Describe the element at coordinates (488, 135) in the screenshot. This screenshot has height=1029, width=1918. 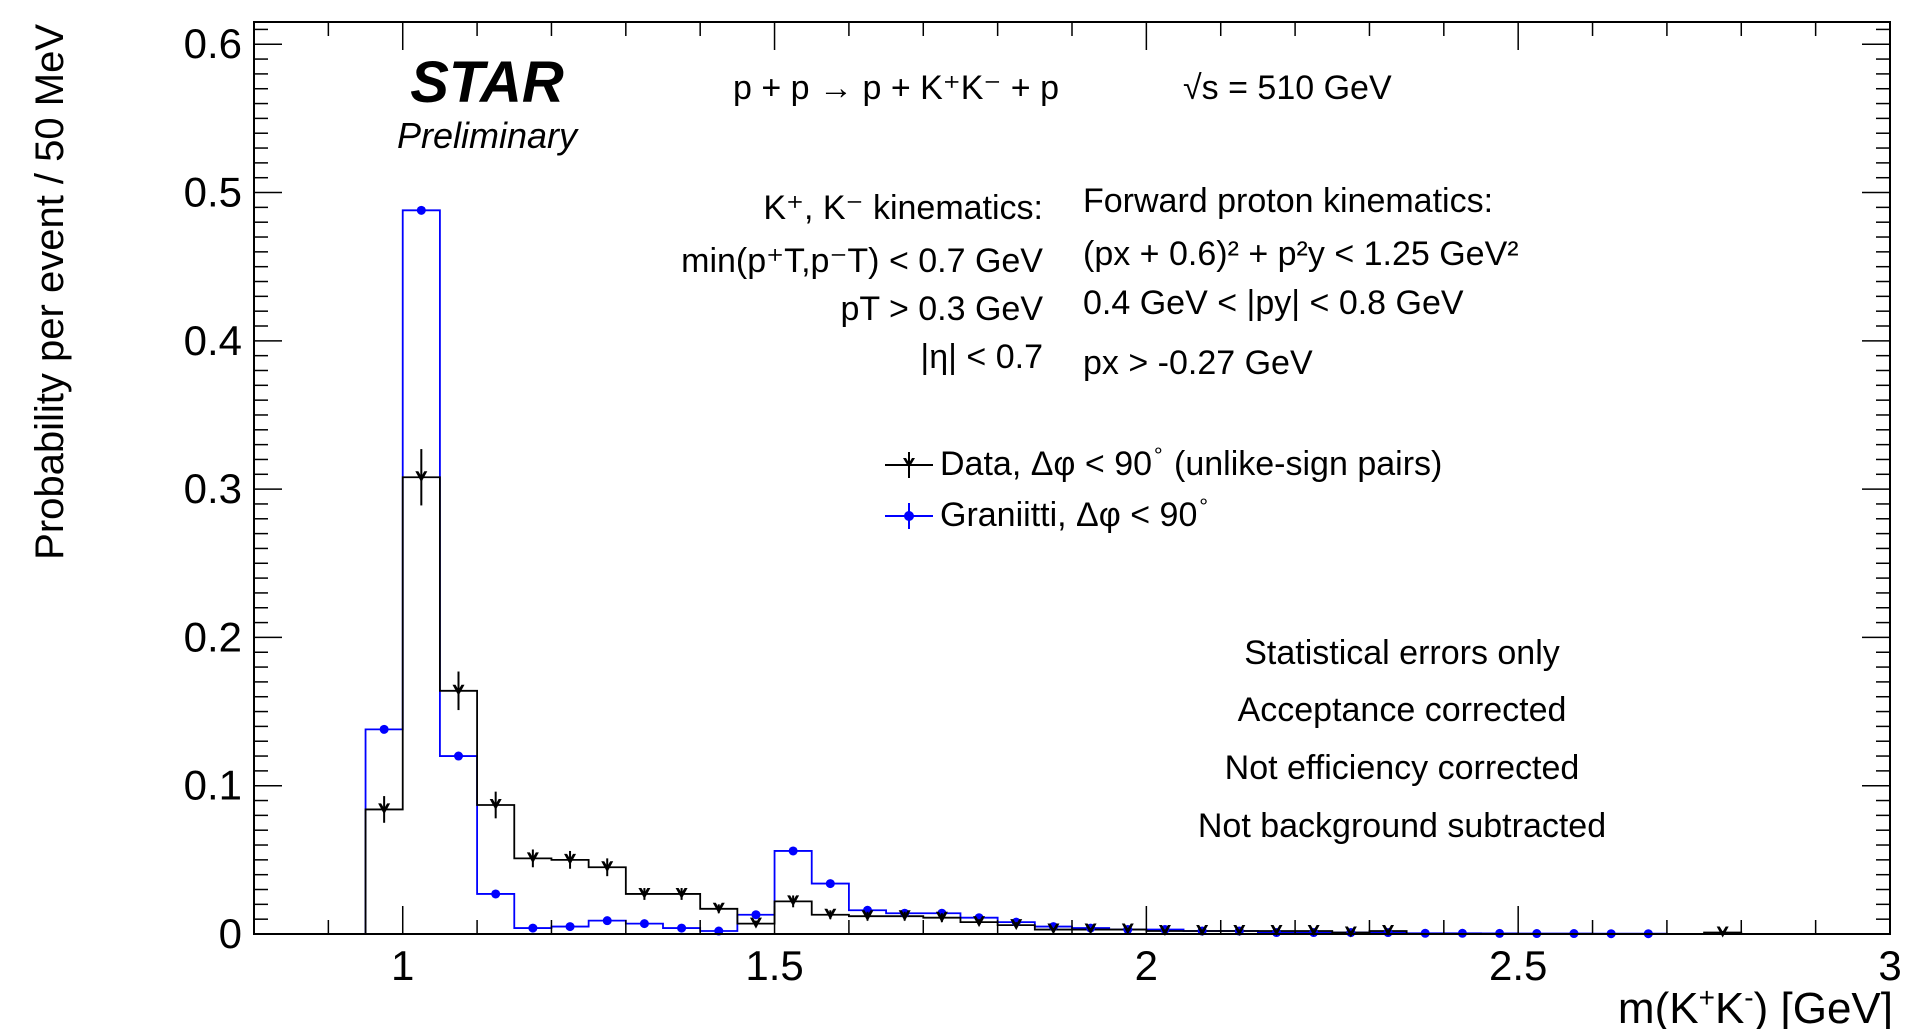
I see `preliminary-label: Preliminary` at that location.